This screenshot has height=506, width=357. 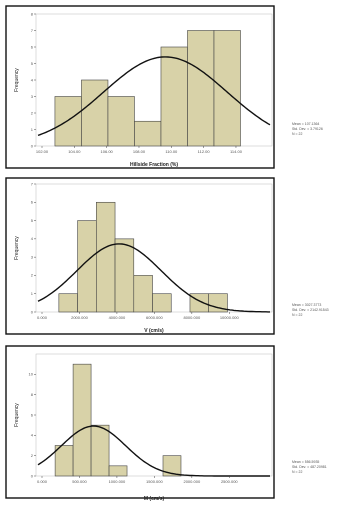 I want to click on stats-line: Std. Dev. = 487.20981, so click(x=309, y=467).